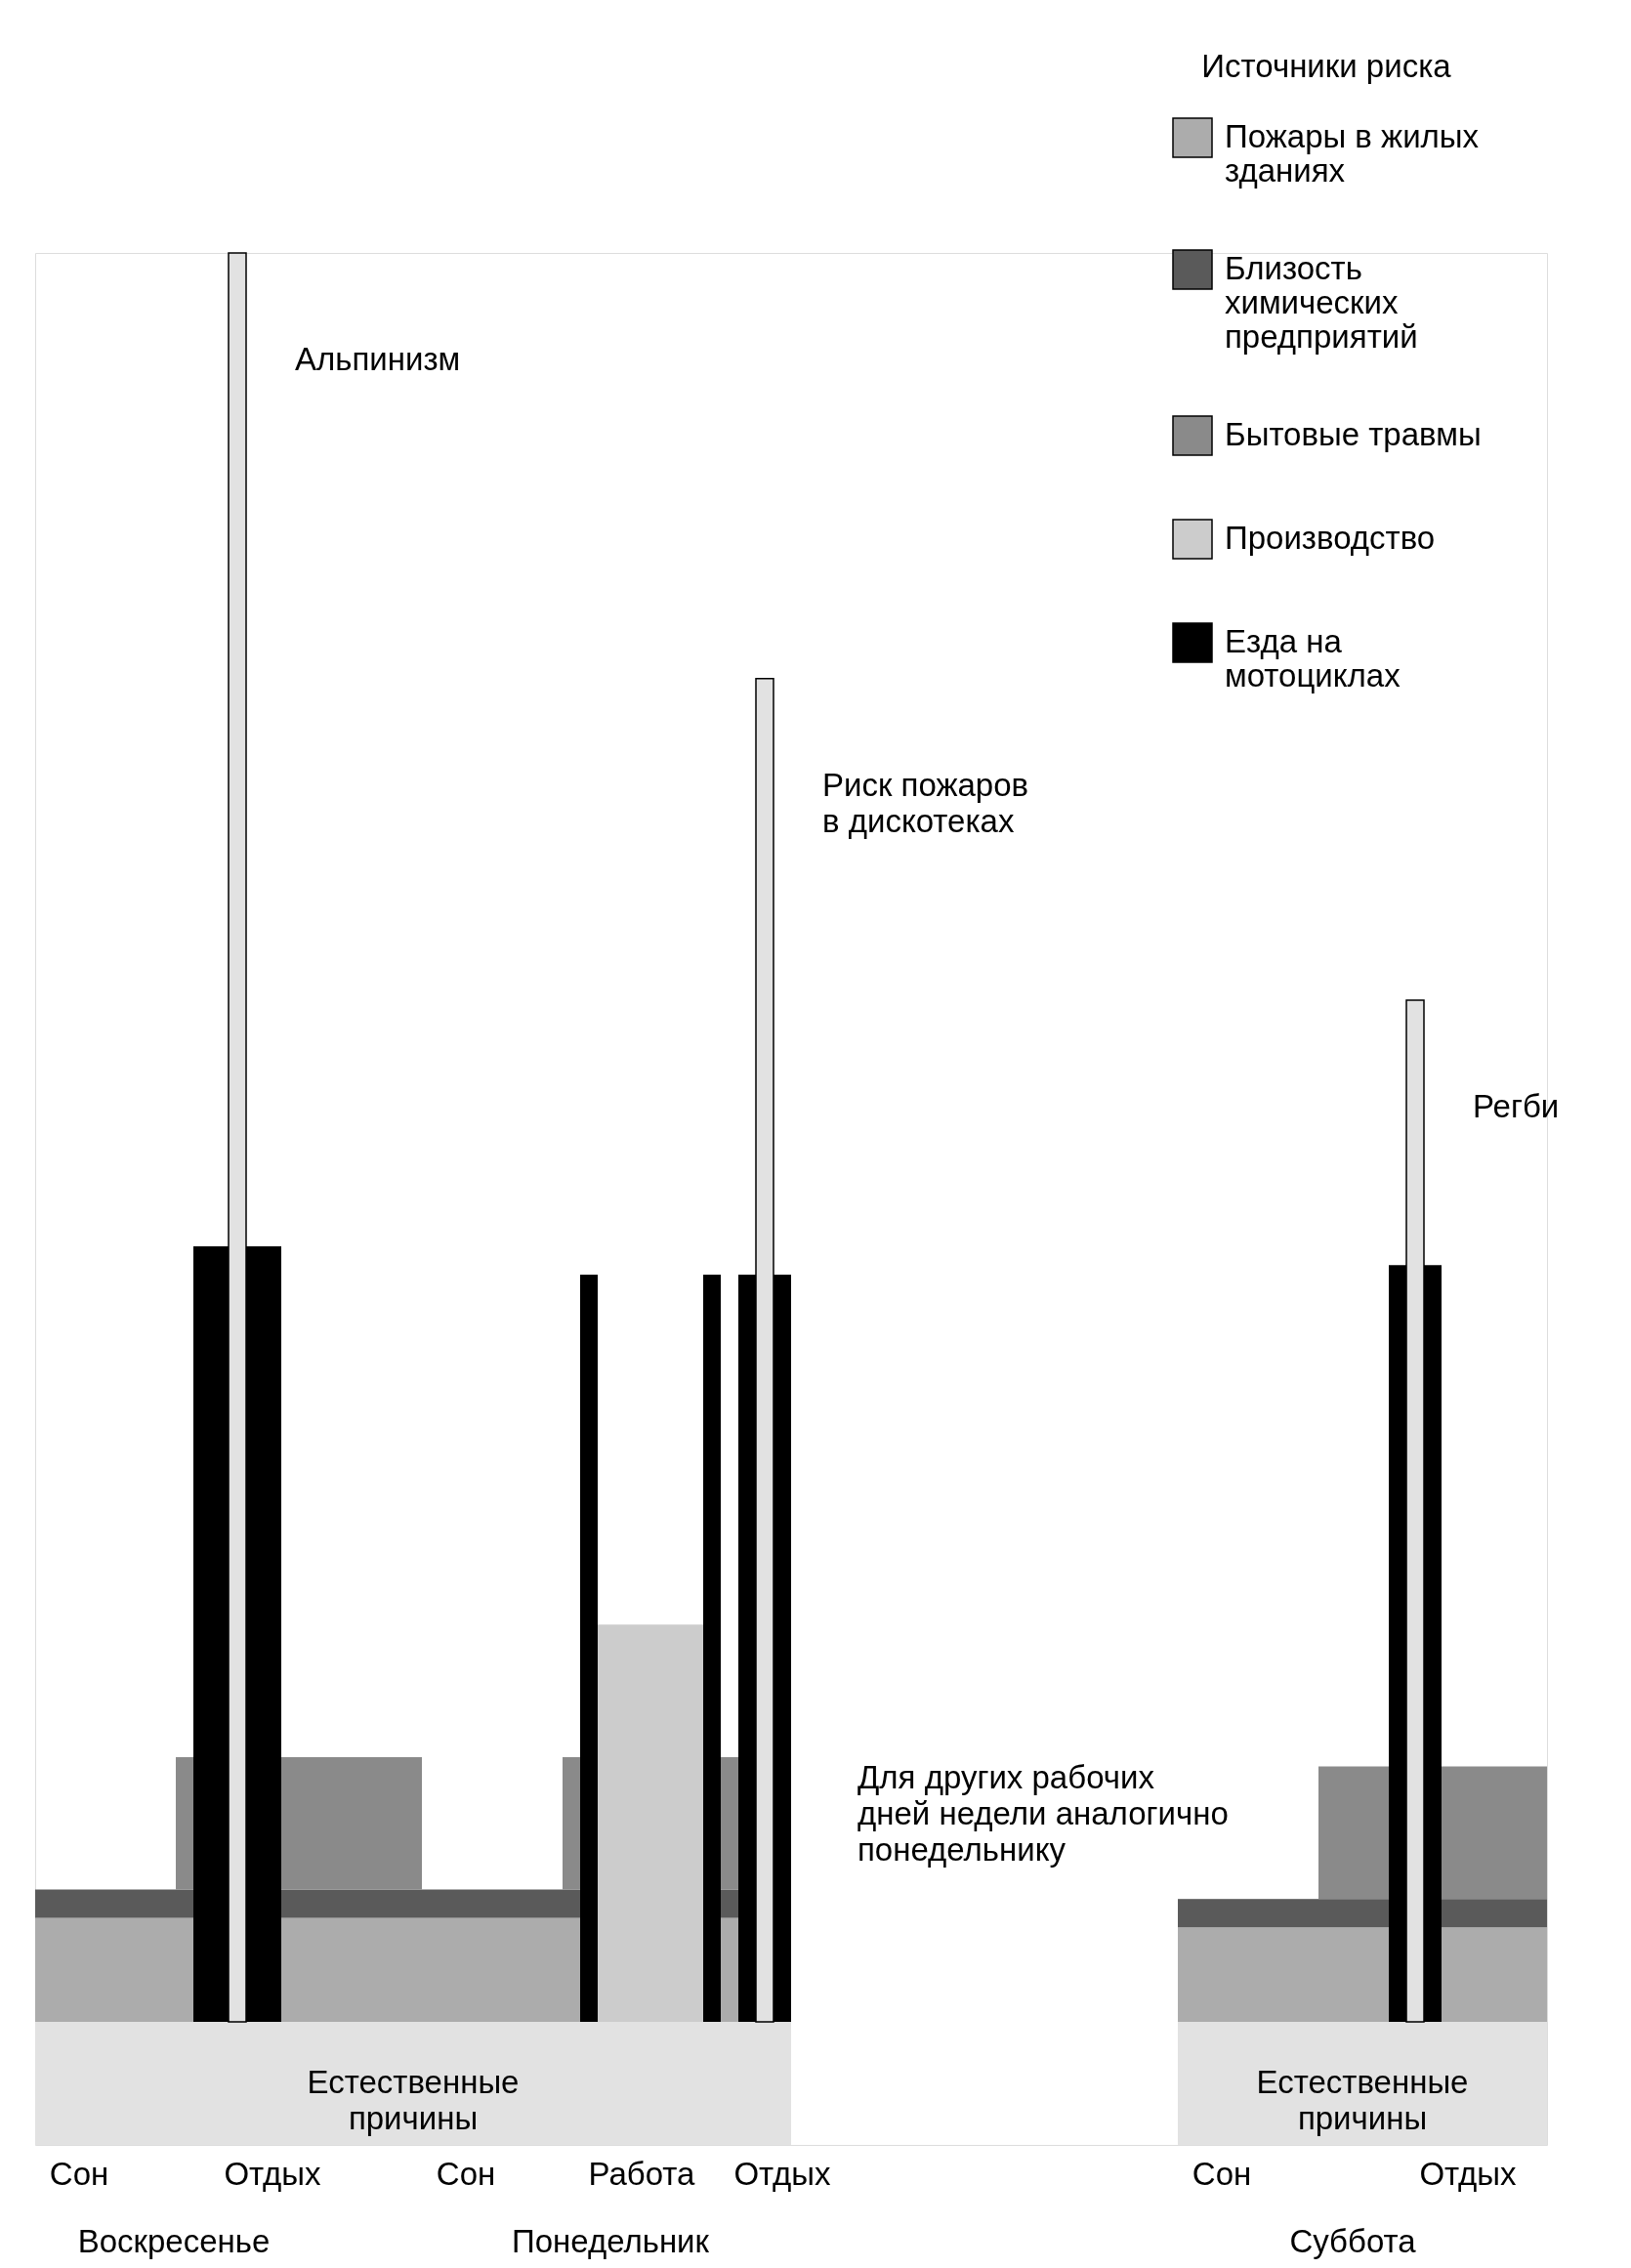 This screenshot has width=1631, height=2268. Describe the element at coordinates (1321, 302) in the screenshot. I see `legend-label: Близость химических предприятий` at that location.